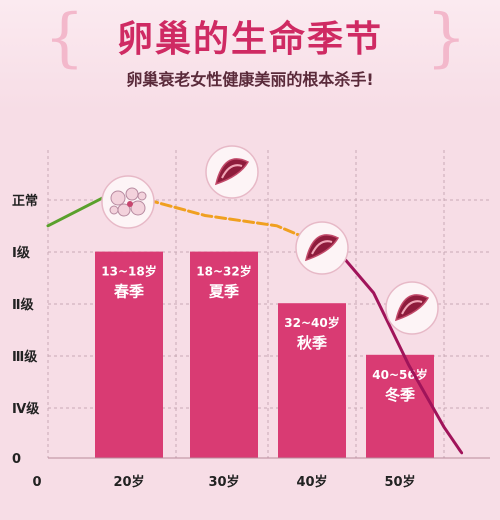 The width and height of the screenshot is (500, 520). I want to click on y-level-label: 0, so click(16, 459).